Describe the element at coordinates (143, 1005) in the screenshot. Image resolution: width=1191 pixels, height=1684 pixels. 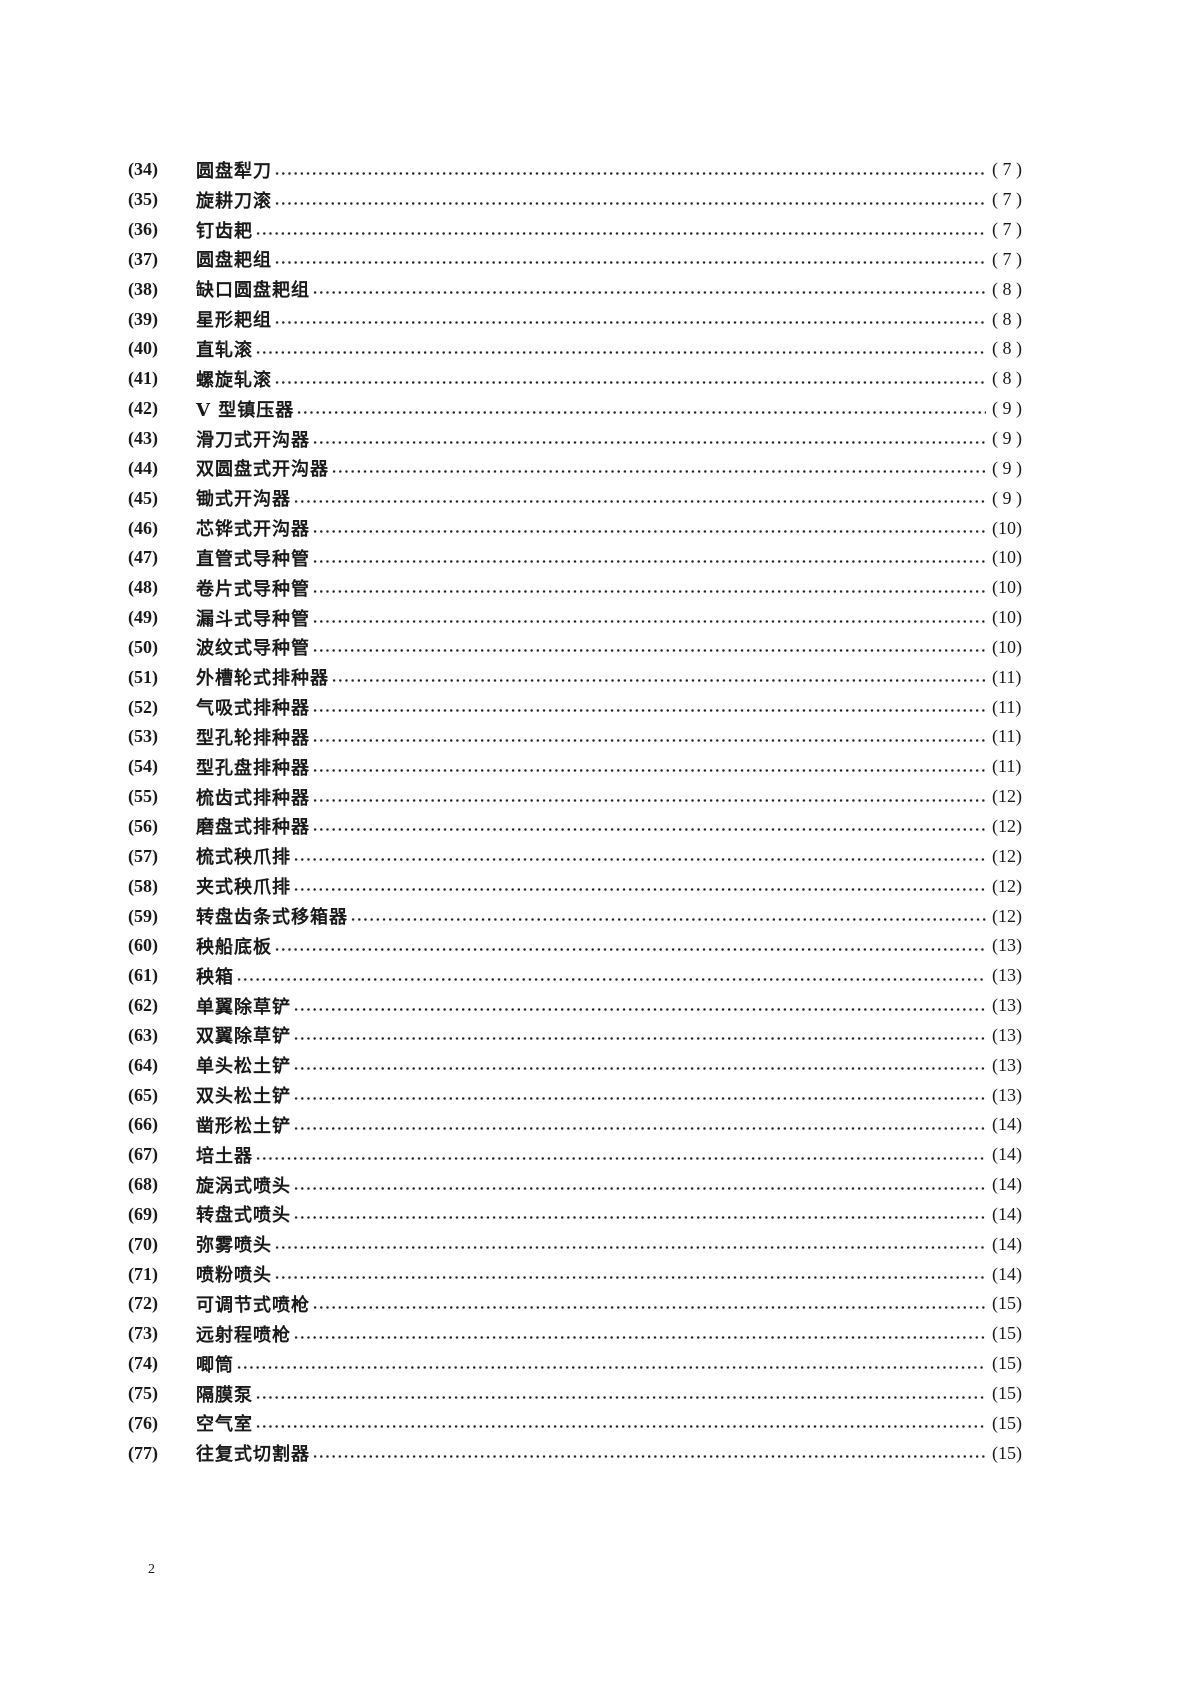
I see `entry-number: (62)` at that location.